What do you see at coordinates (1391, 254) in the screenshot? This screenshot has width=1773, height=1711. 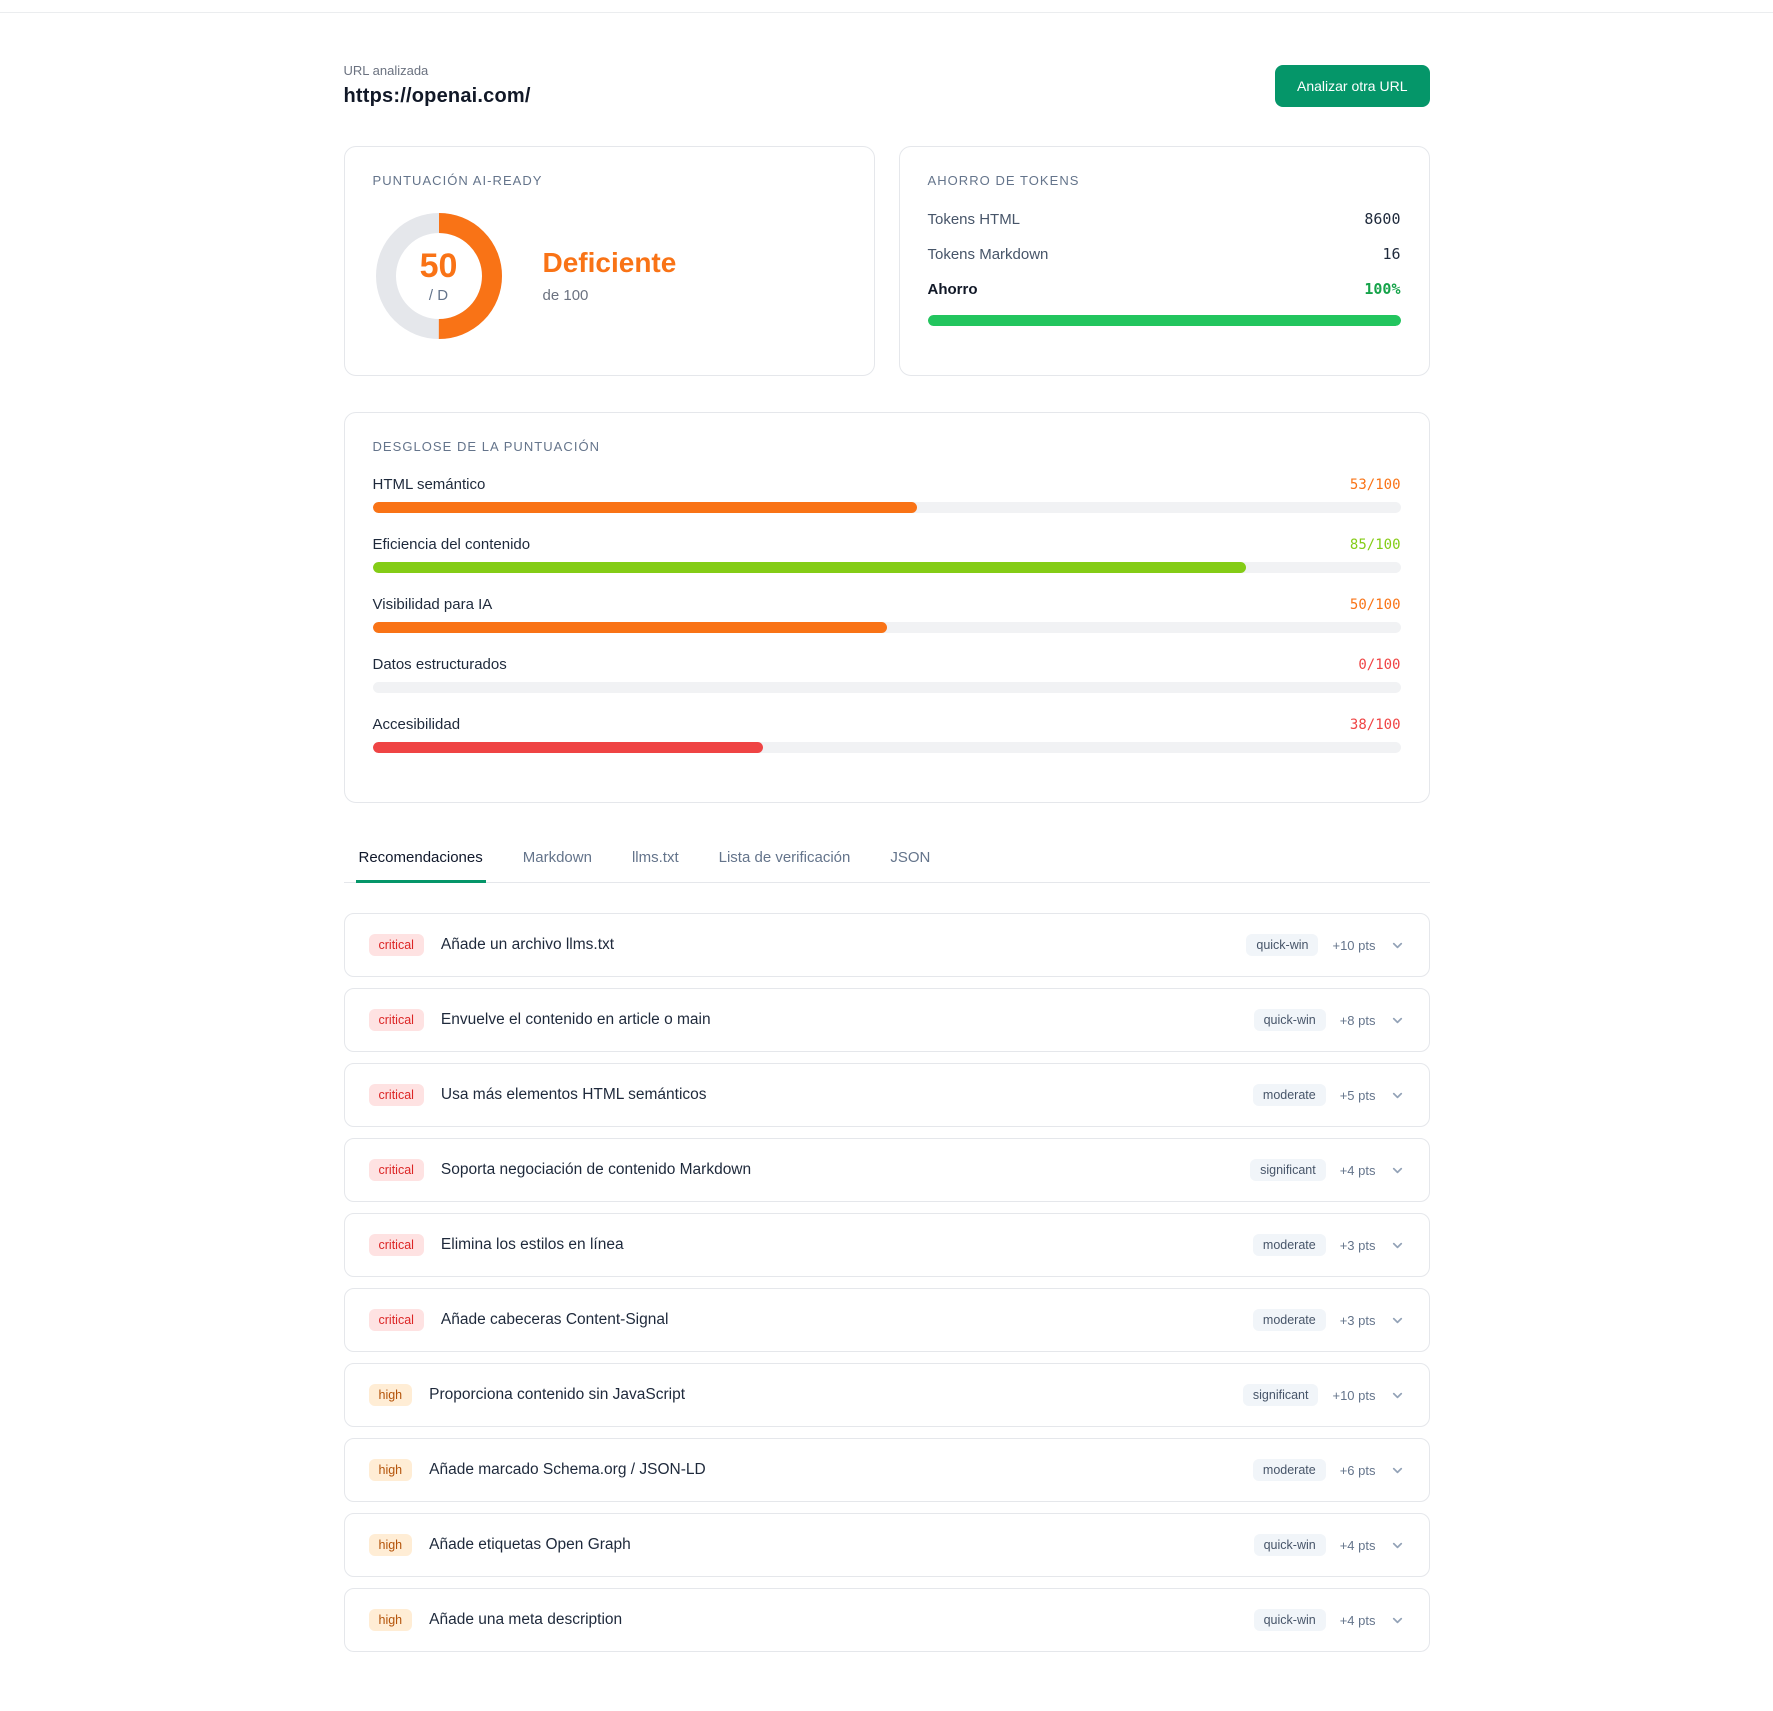 I see `token-row-value: 16` at bounding box center [1391, 254].